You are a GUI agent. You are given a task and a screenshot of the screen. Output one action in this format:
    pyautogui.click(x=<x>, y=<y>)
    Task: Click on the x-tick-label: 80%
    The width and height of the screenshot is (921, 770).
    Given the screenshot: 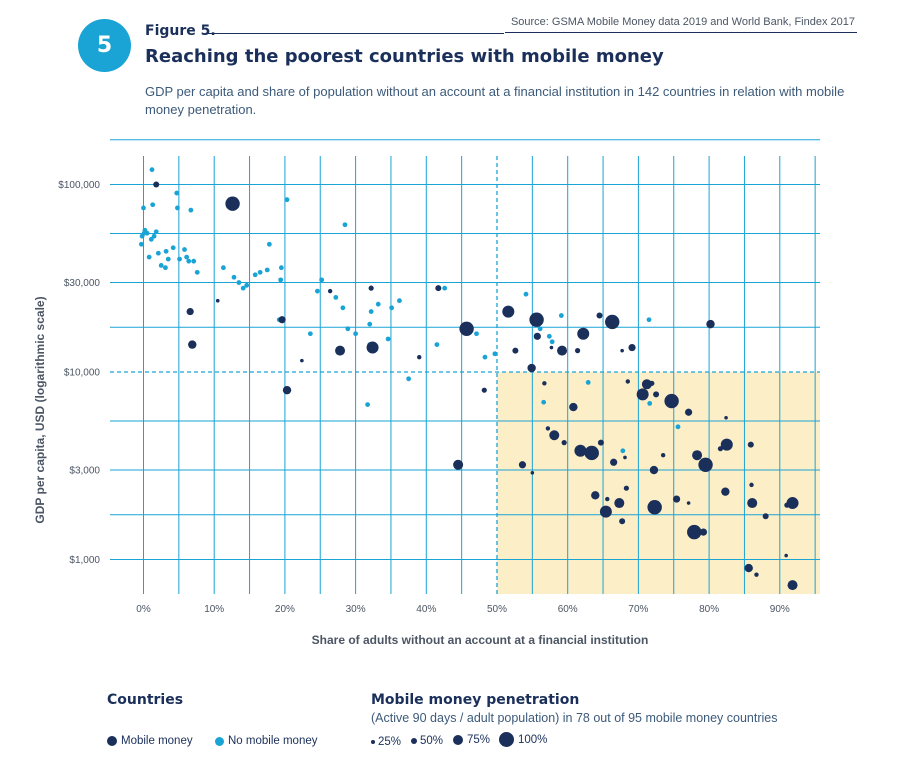 What is the action you would take?
    pyautogui.click(x=709, y=609)
    